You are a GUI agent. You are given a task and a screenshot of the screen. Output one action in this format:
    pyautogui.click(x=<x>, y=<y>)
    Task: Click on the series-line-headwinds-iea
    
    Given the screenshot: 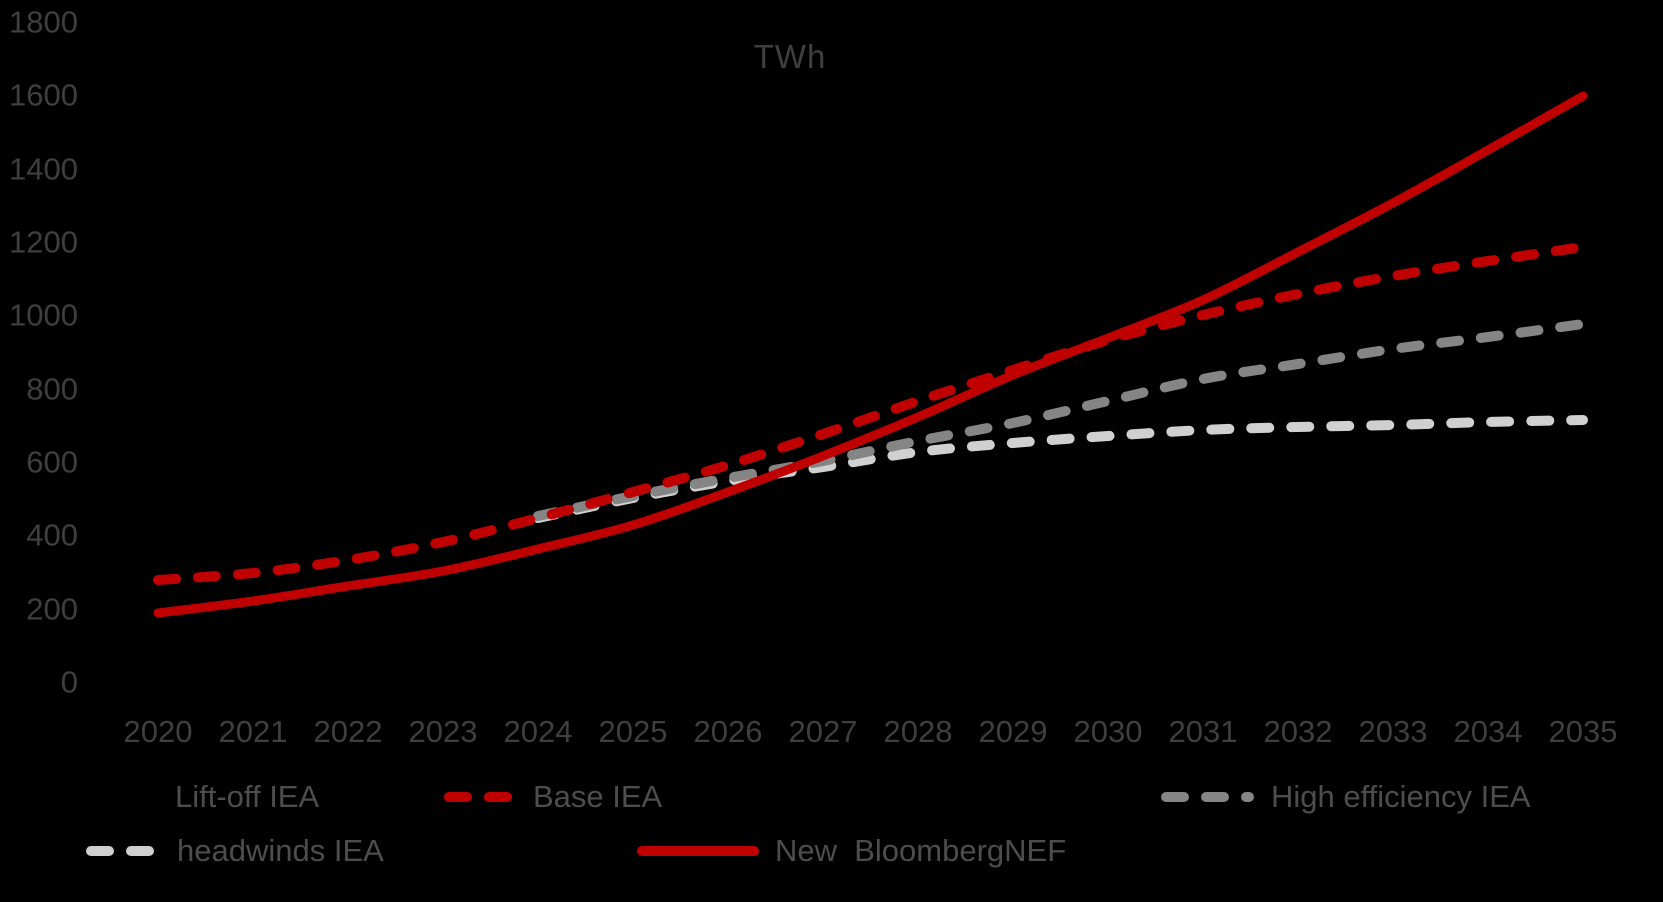 What is the action you would take?
    pyautogui.click(x=1060, y=469)
    